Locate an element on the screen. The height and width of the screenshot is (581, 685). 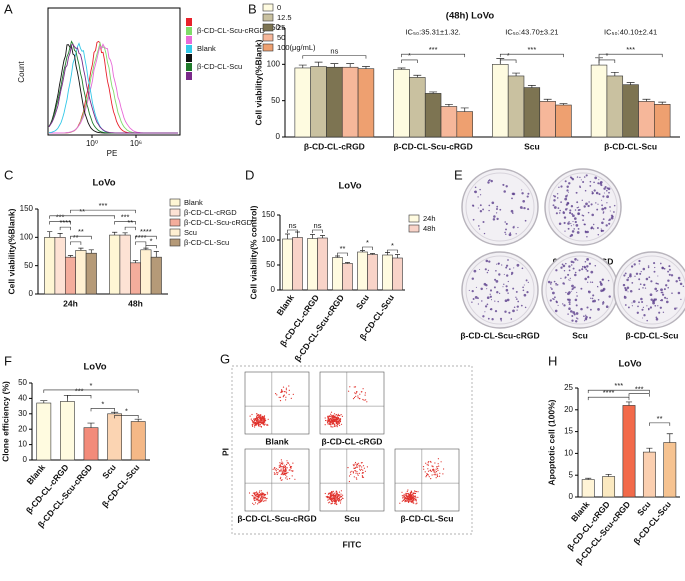
axis-title: PE is located at coordinates (112, 153).